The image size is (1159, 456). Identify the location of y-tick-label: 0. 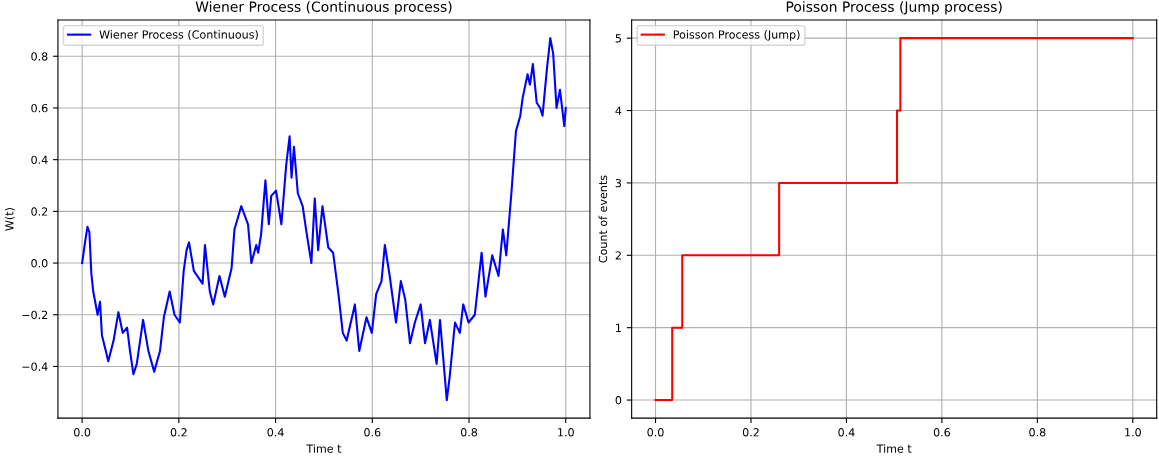
(618, 400).